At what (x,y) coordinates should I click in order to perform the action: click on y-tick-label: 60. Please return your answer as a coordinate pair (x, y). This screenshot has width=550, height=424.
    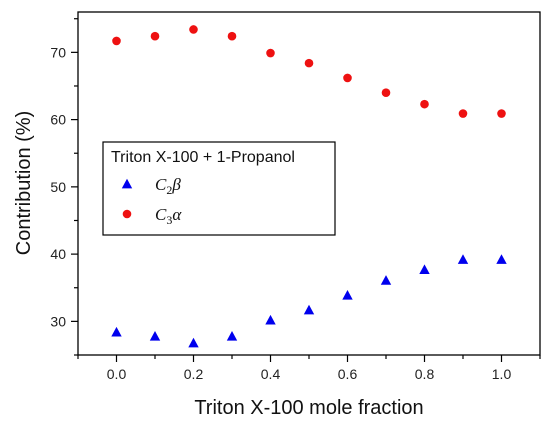
    Looking at the image, I should click on (58, 120).